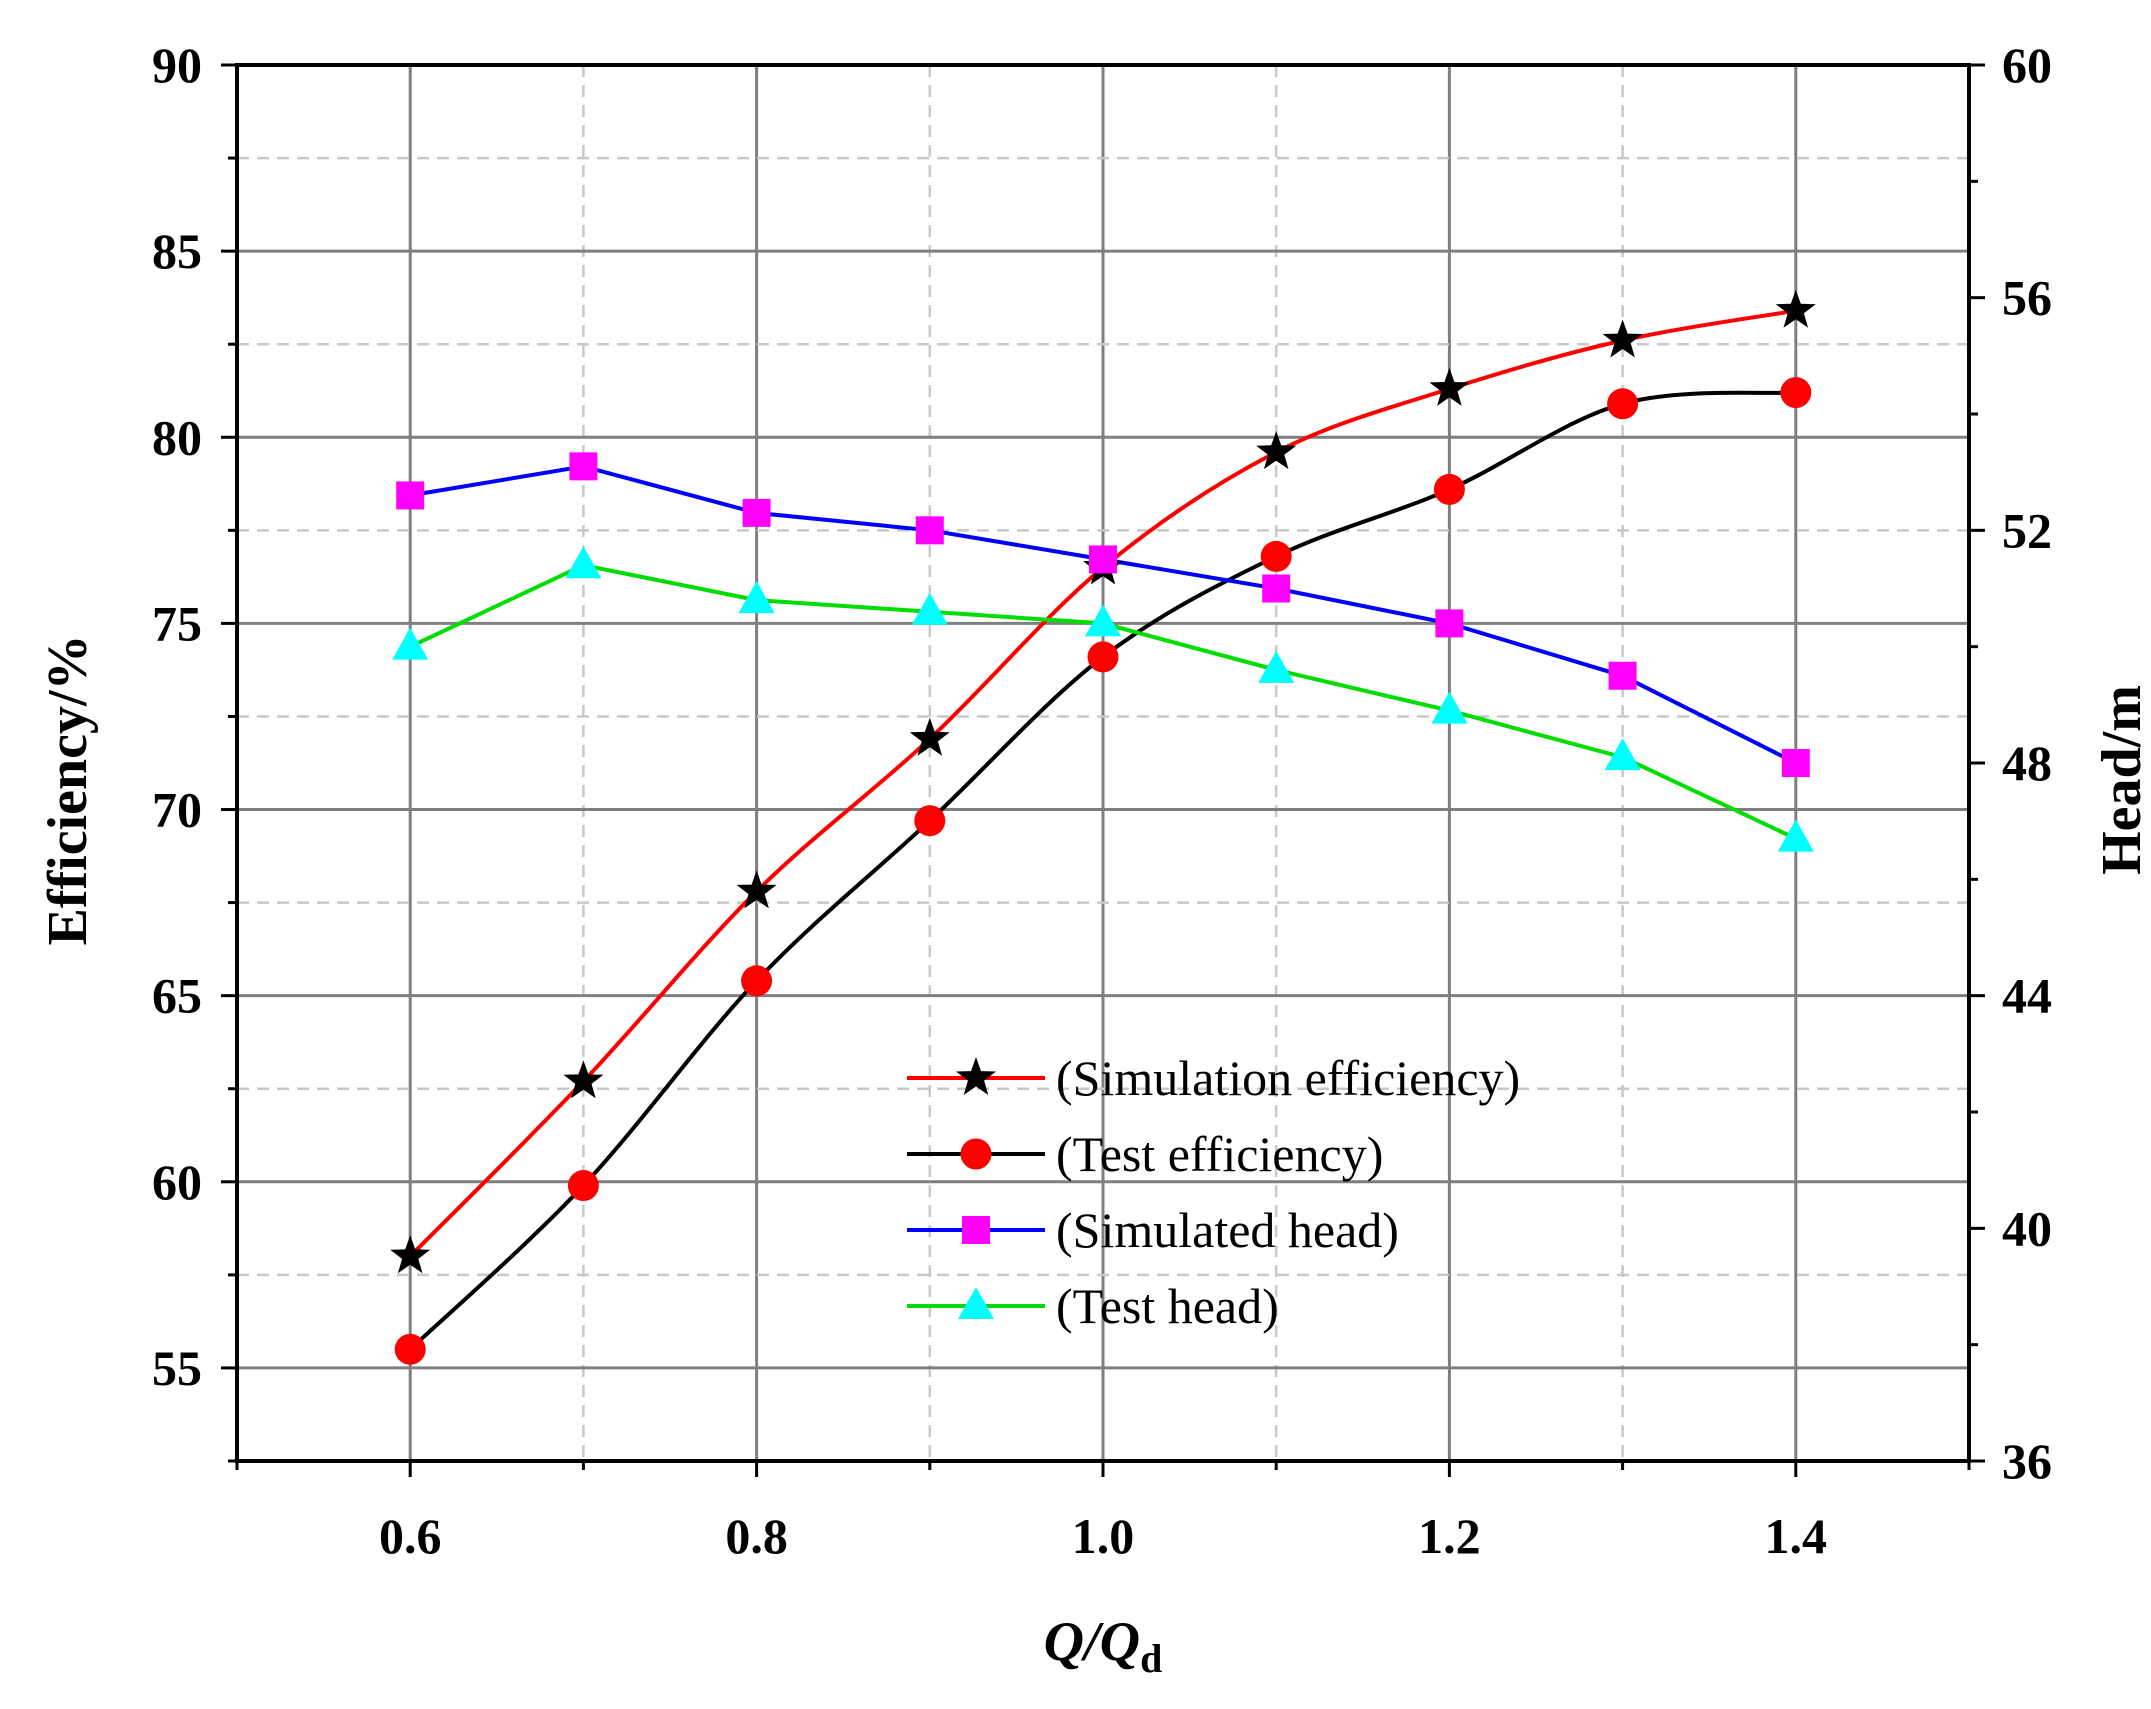 The image size is (2151, 1709). I want to click on y-axis-left-tick-label: 65, so click(177, 996).